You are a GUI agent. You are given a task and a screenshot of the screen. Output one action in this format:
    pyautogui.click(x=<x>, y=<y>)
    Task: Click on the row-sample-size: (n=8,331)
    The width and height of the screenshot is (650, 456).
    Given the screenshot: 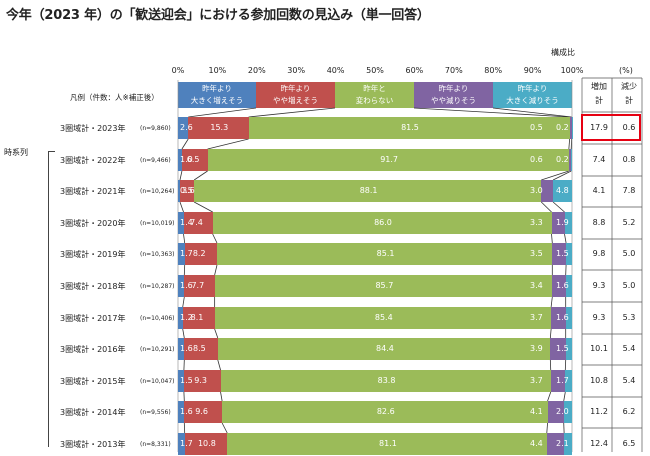 What is the action you would take?
    pyautogui.click(x=155, y=444)
    